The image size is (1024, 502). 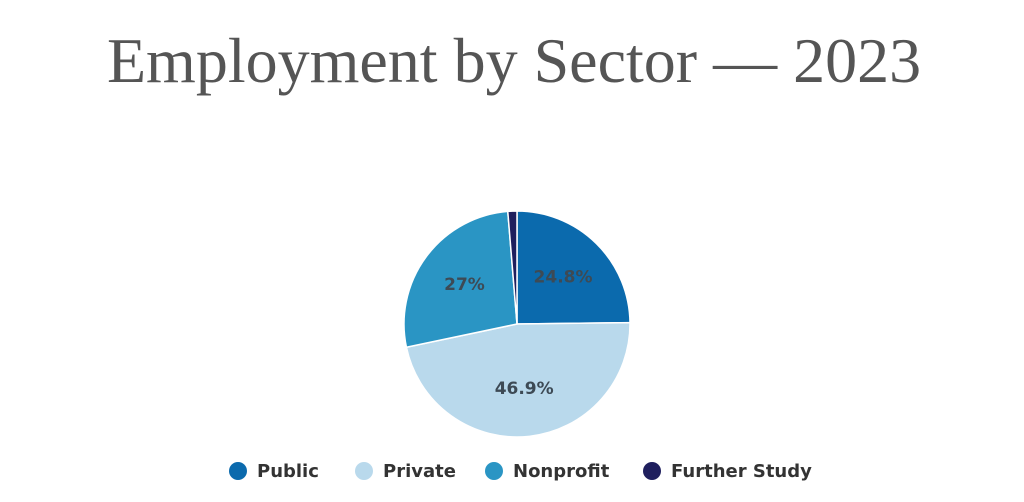 I want to click on legend-label: Public, so click(x=288, y=471).